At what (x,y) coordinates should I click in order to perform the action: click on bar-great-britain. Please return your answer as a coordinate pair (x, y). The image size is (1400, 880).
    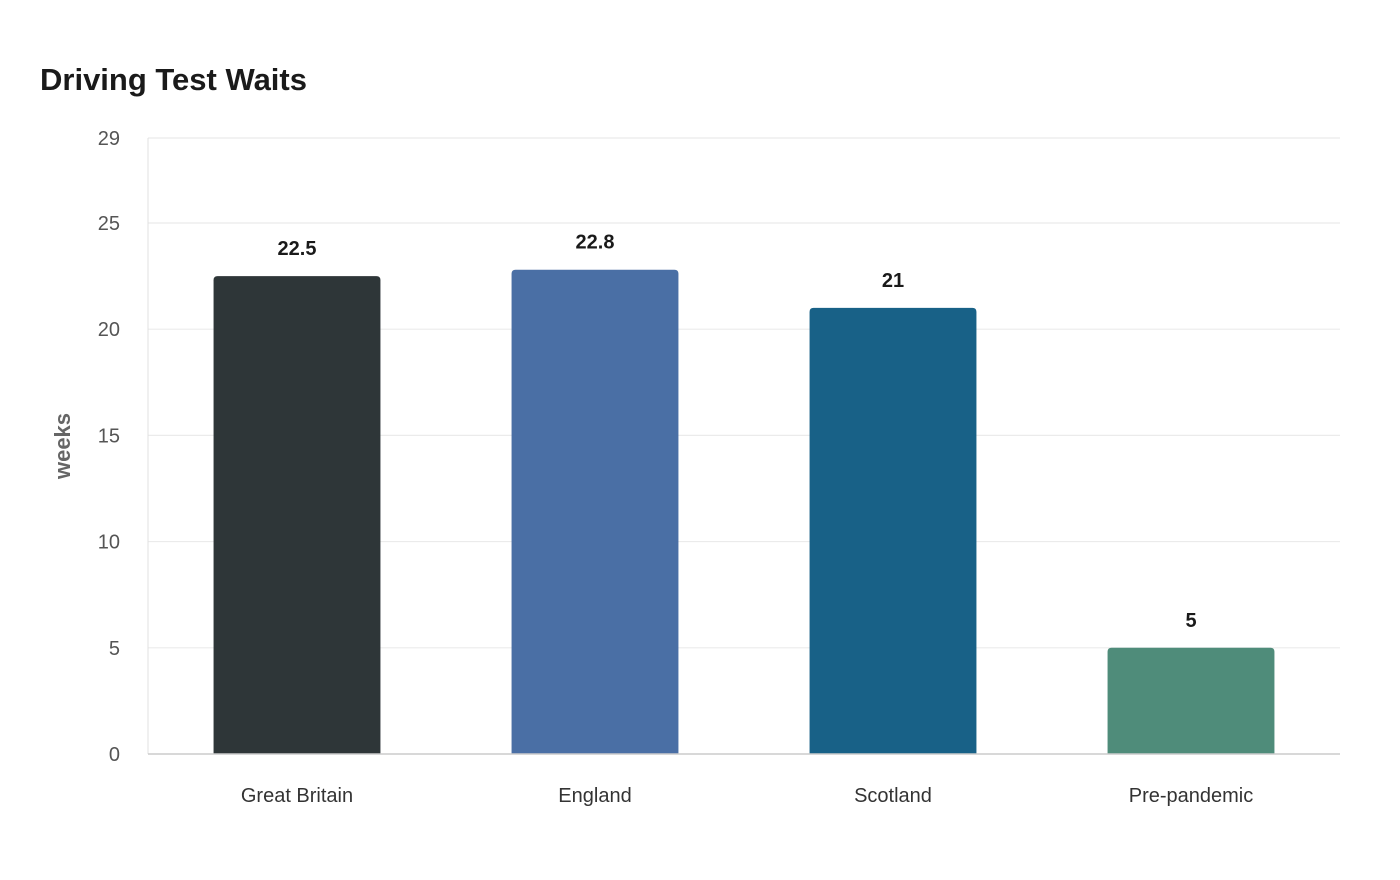
    Looking at the image, I should click on (297, 515).